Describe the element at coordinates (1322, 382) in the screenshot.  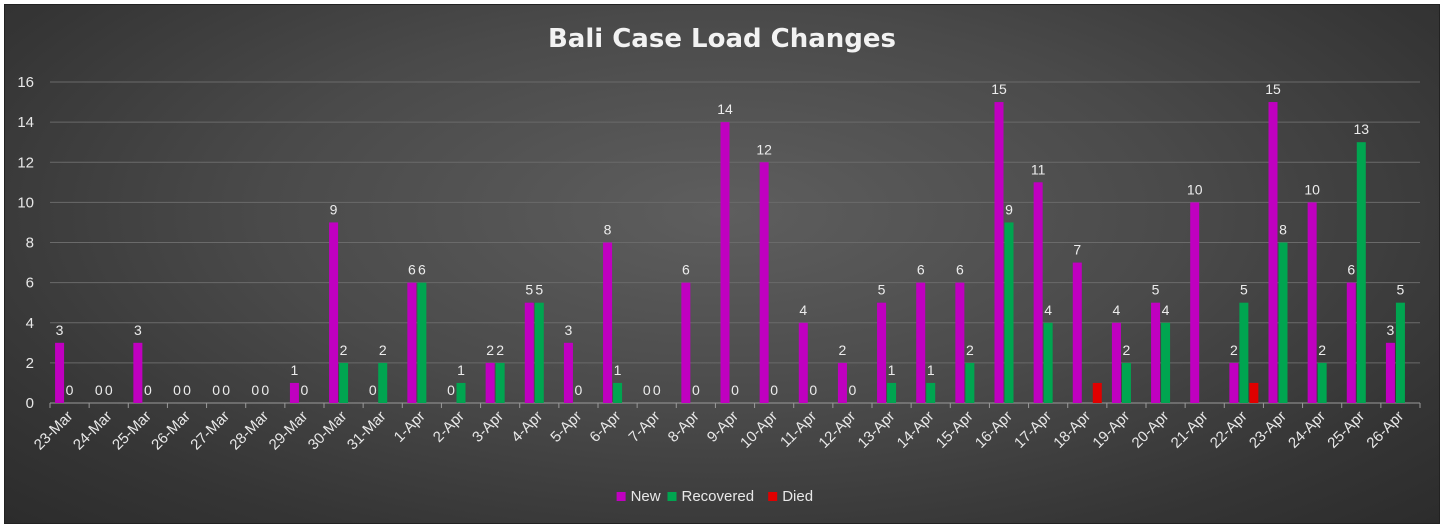
I see `bar-recovered-24-Apr` at that location.